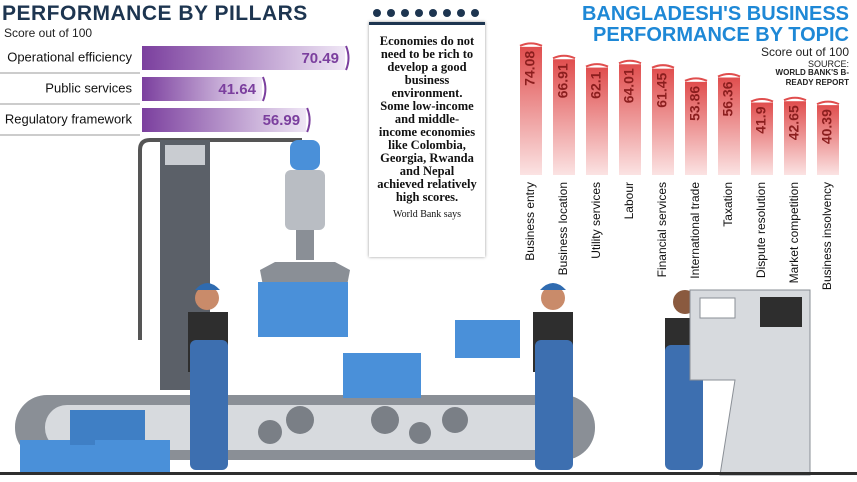 Image resolution: width=857 pixels, height=482 pixels. Describe the element at coordinates (69, 56) in the screenshot. I see `category-label: Operational efficiency` at that location.